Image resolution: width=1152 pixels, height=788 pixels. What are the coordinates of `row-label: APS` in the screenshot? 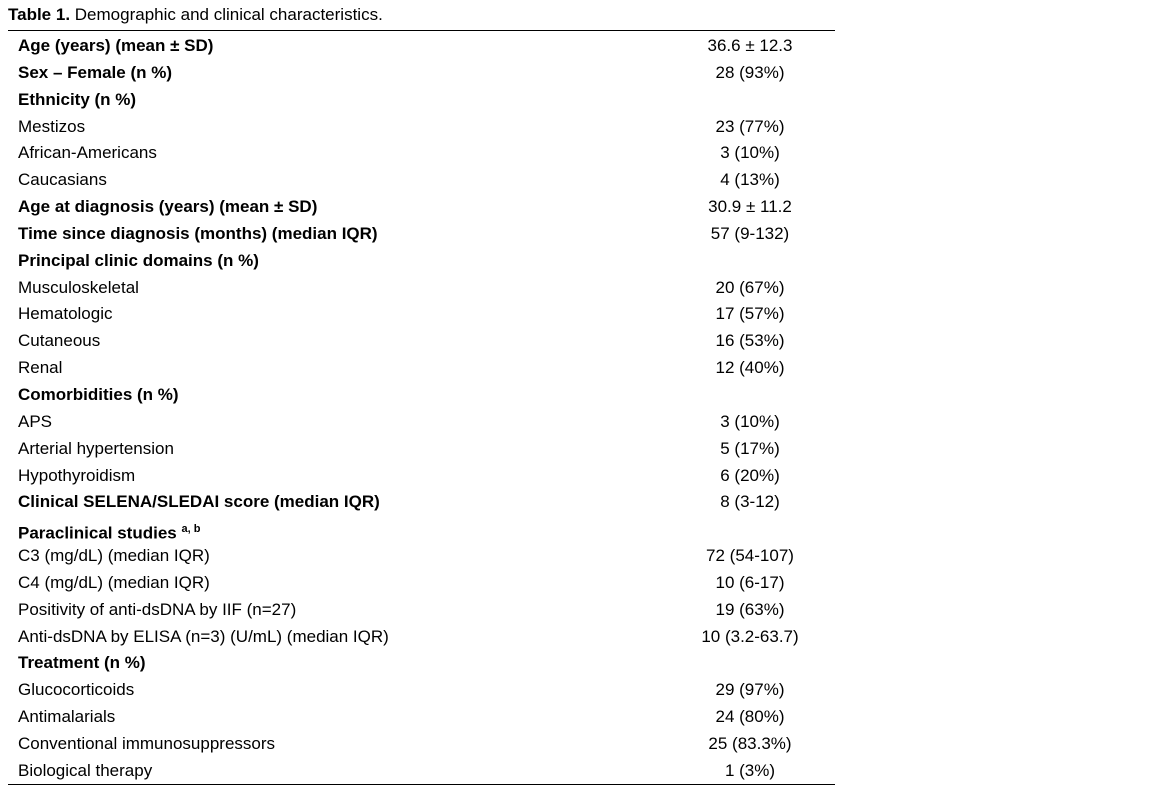 It's located at (35, 422).